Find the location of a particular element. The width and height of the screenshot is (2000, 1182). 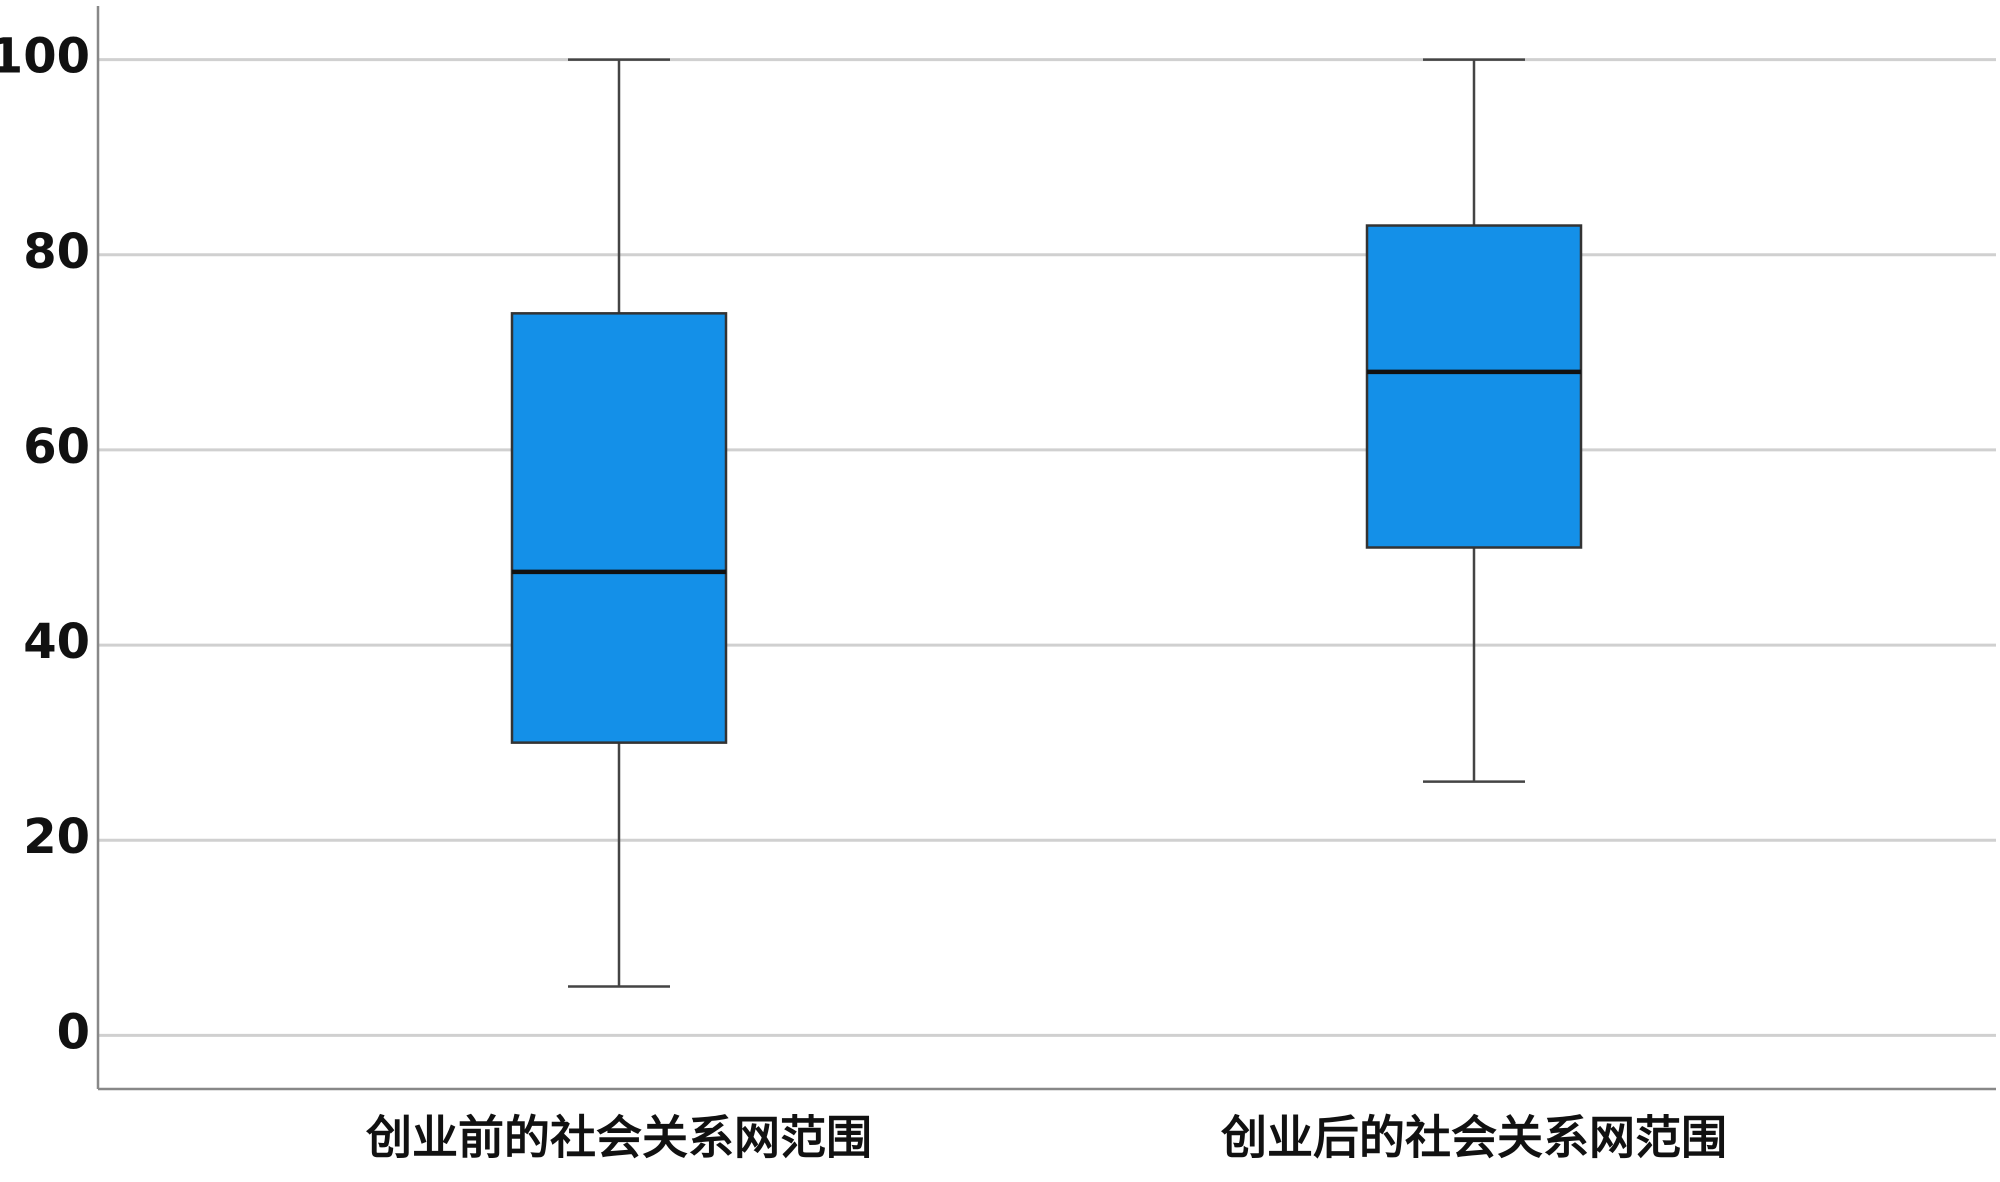

y-tick-label: 40 is located at coordinates (56, 642).